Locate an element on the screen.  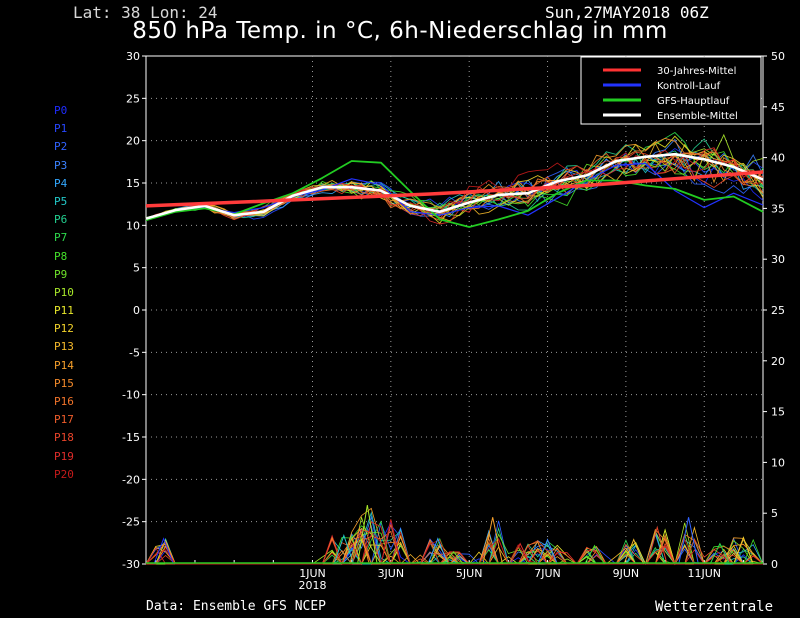
y-right-tick-label: 0 is located at coordinates (774, 564).